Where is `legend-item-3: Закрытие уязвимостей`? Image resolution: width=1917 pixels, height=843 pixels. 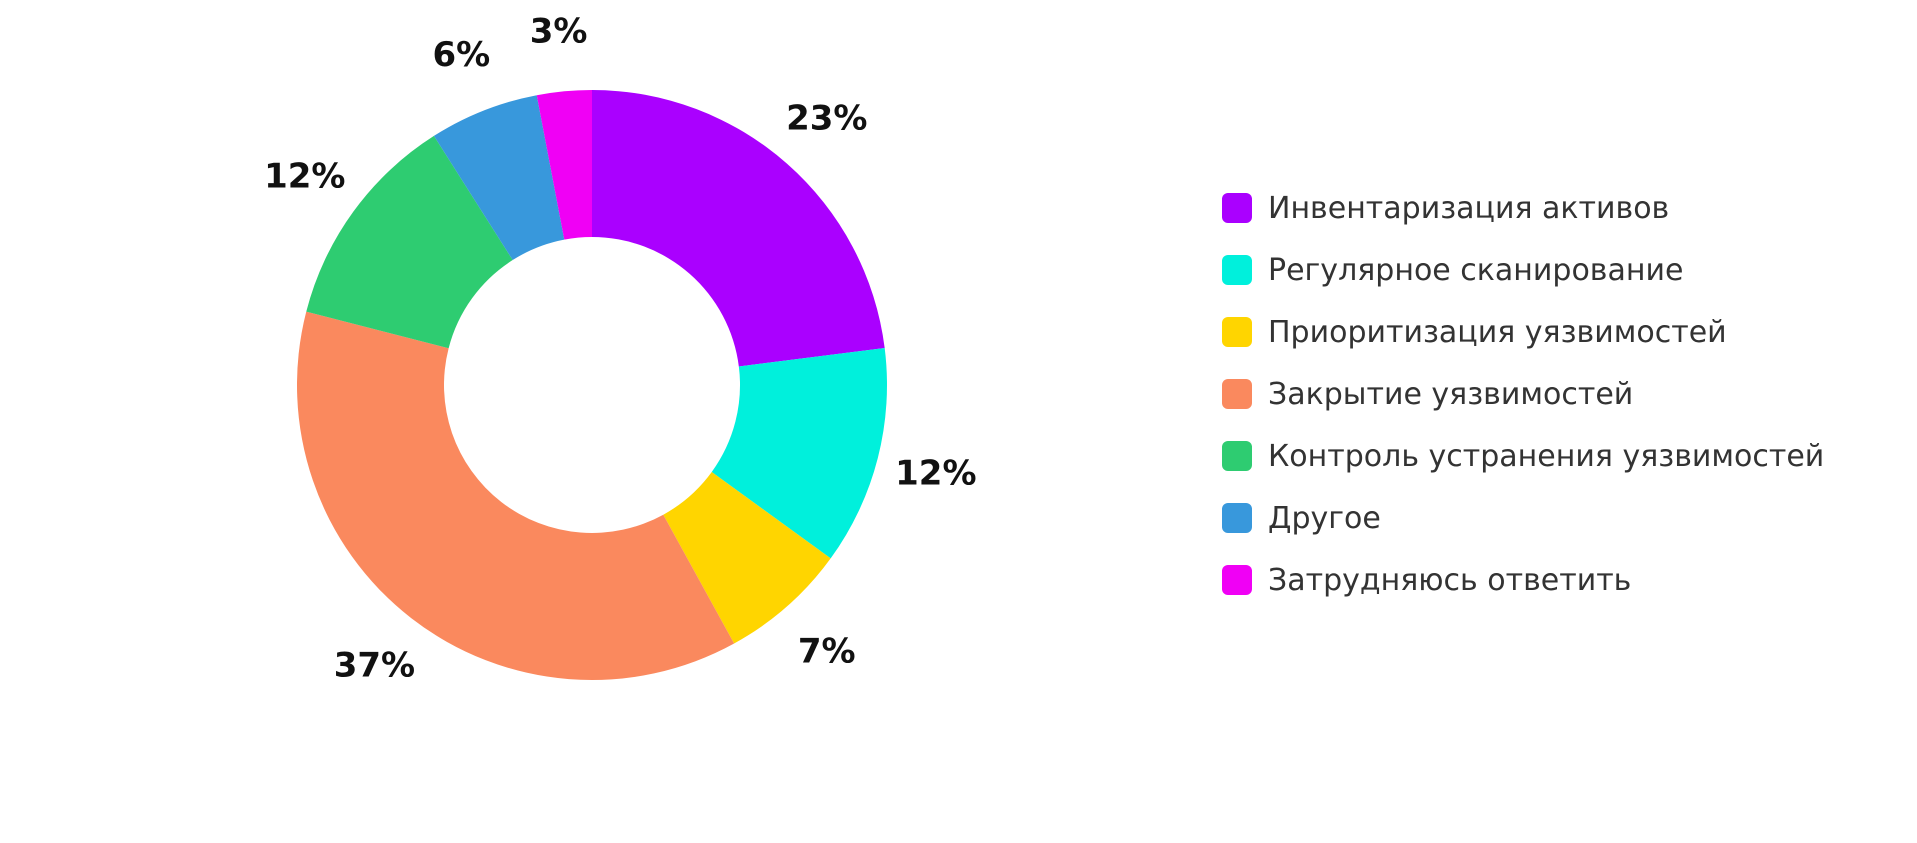
legend-item-3: Закрытие уязвимостей is located at coordinates (1523, 394).